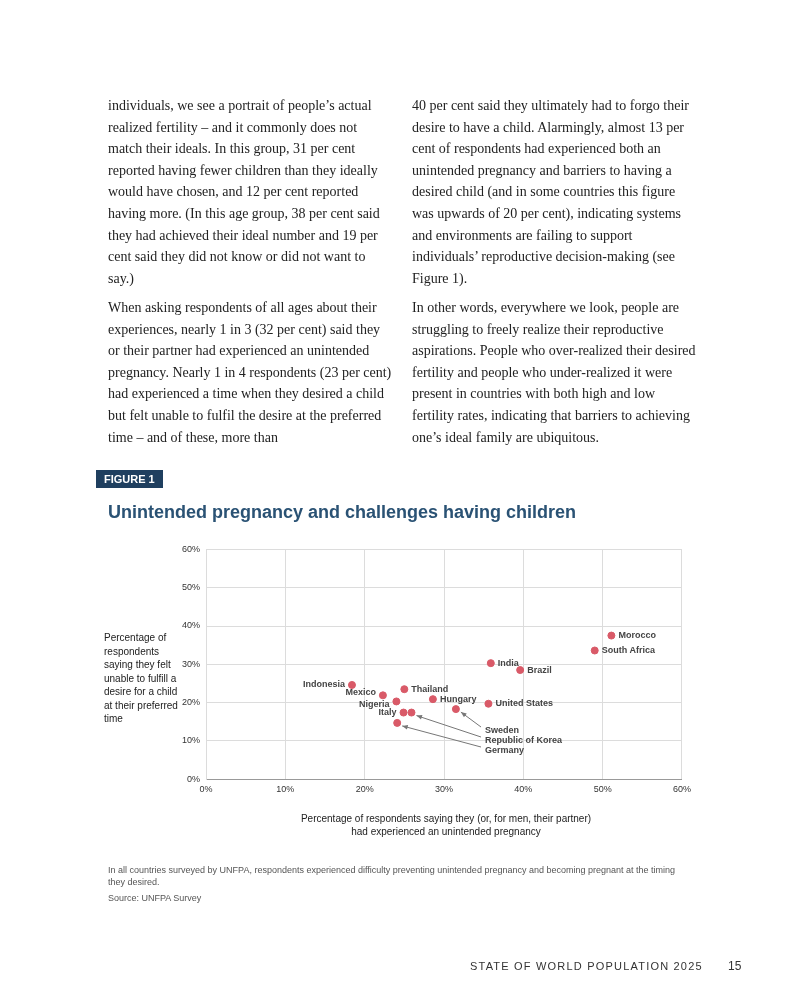 The image size is (792, 1008). Describe the element at coordinates (285, 789) in the screenshot. I see `x-tick-label: 10%` at that location.